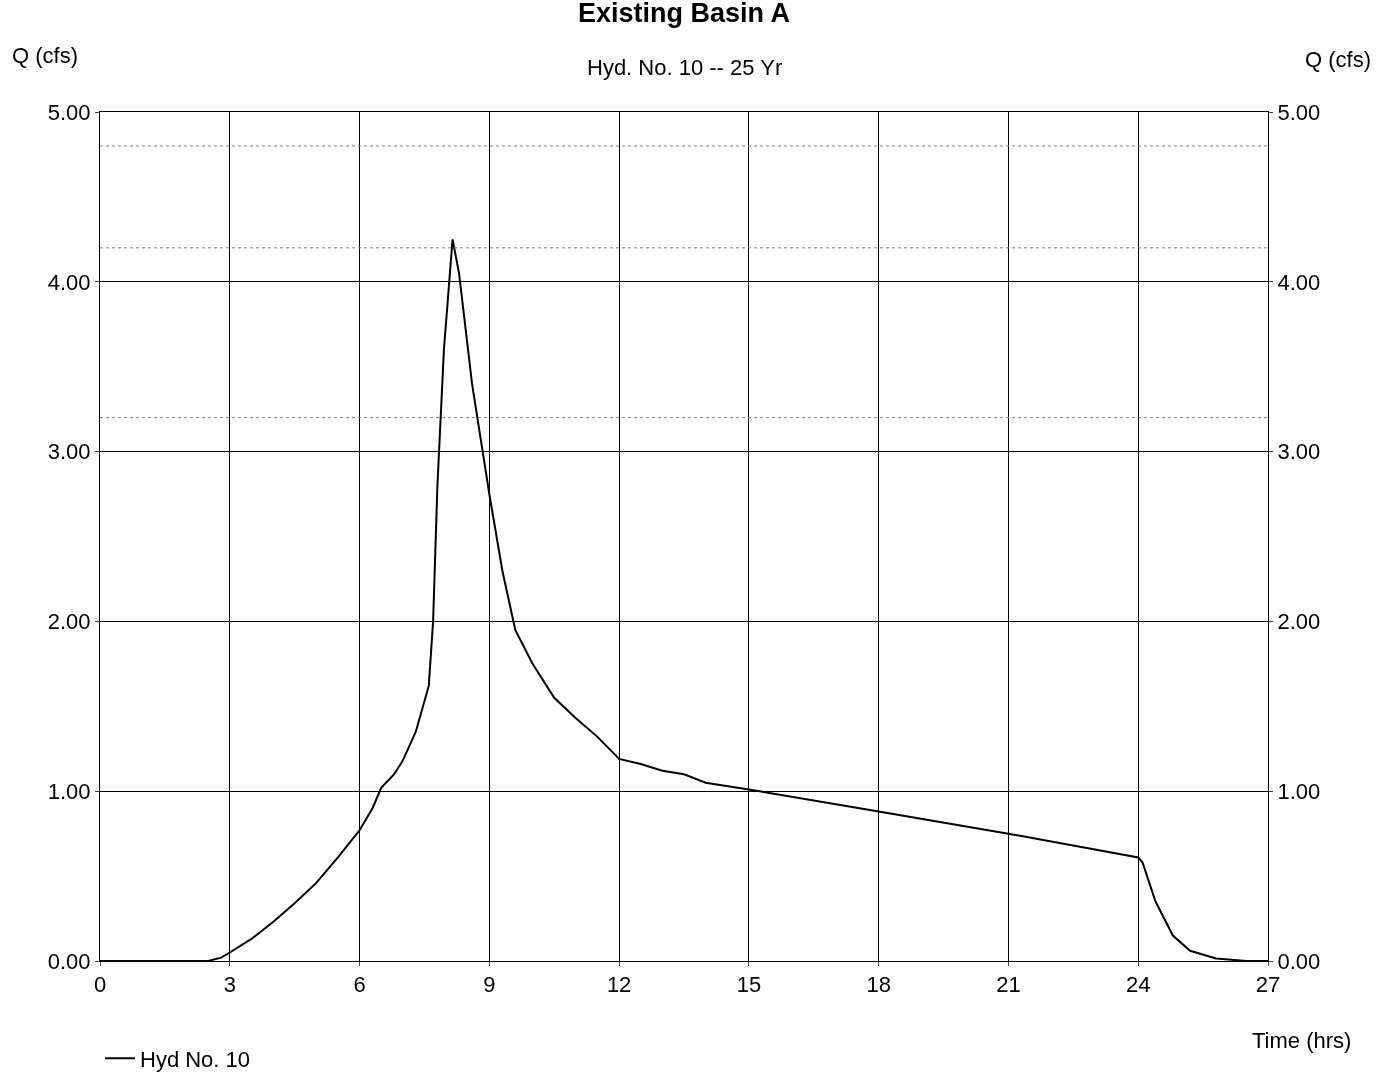  I want to click on y2-axis-title: Q (cfs), so click(1338, 59).